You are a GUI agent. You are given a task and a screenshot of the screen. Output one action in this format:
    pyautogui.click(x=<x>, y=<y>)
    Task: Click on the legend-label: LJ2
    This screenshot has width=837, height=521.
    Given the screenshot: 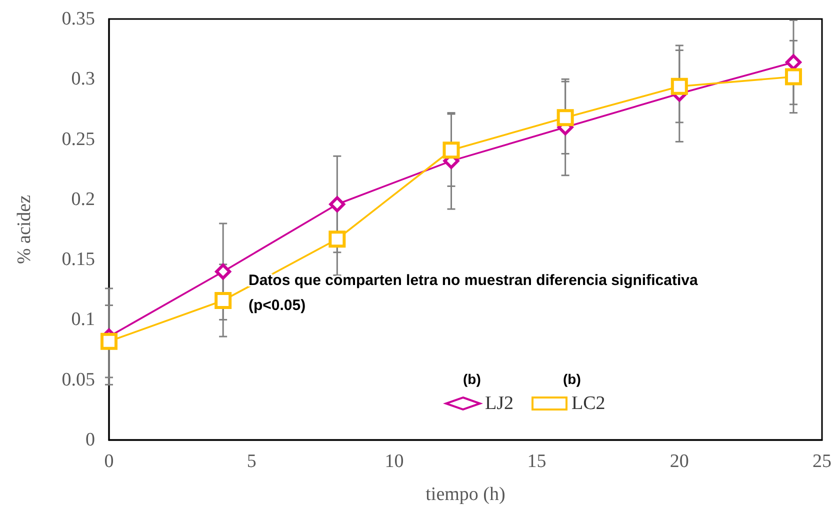 What is the action you would take?
    pyautogui.click(x=499, y=403)
    